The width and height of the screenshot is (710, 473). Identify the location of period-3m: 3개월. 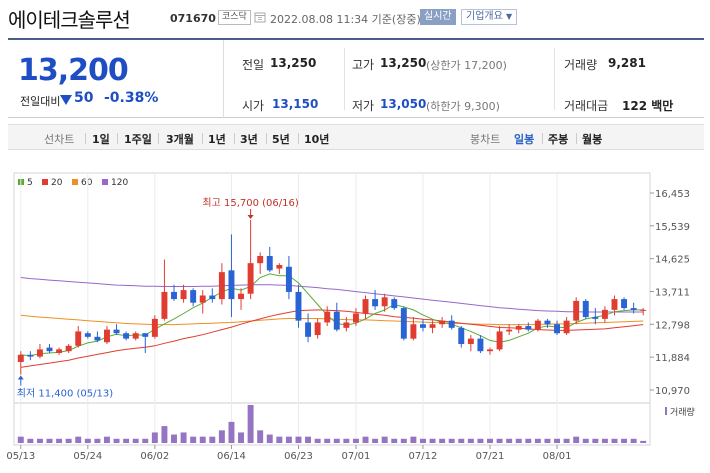
(180, 139).